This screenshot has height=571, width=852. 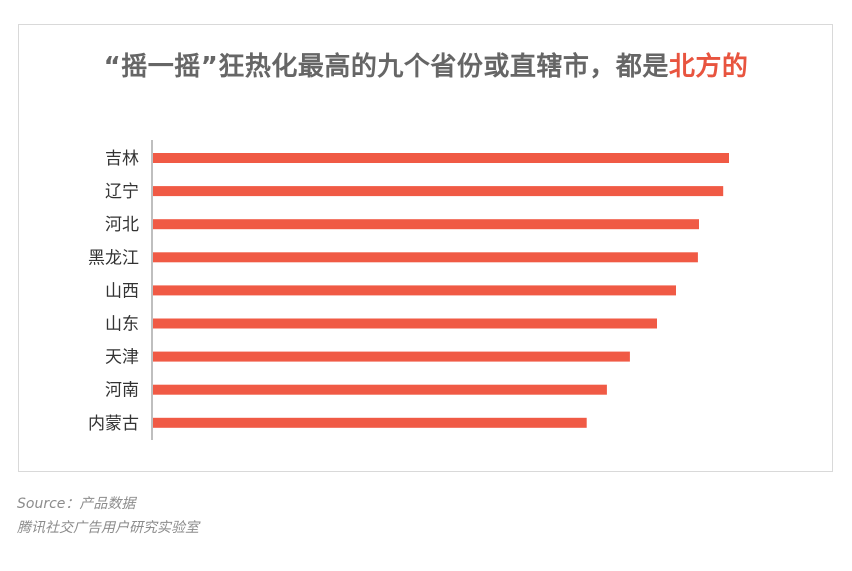 I want to click on category-label-8: 内蒙古, so click(x=113, y=424).